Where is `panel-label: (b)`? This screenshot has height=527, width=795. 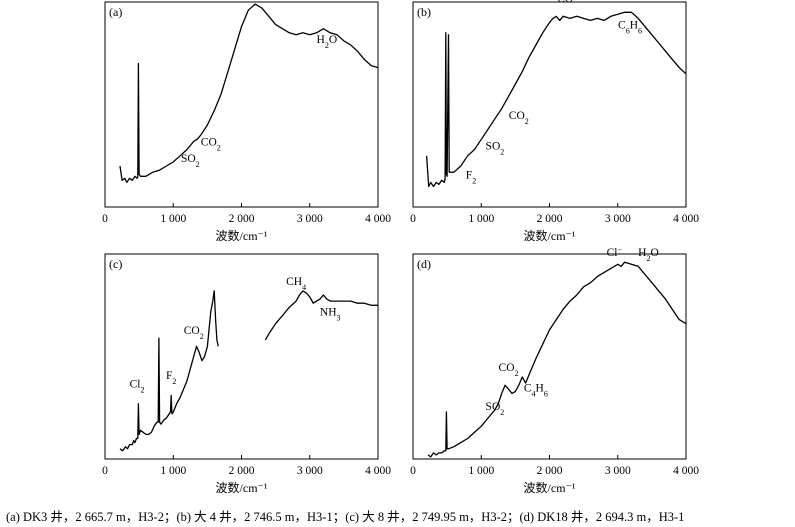
panel-label: (b) is located at coordinates (424, 12).